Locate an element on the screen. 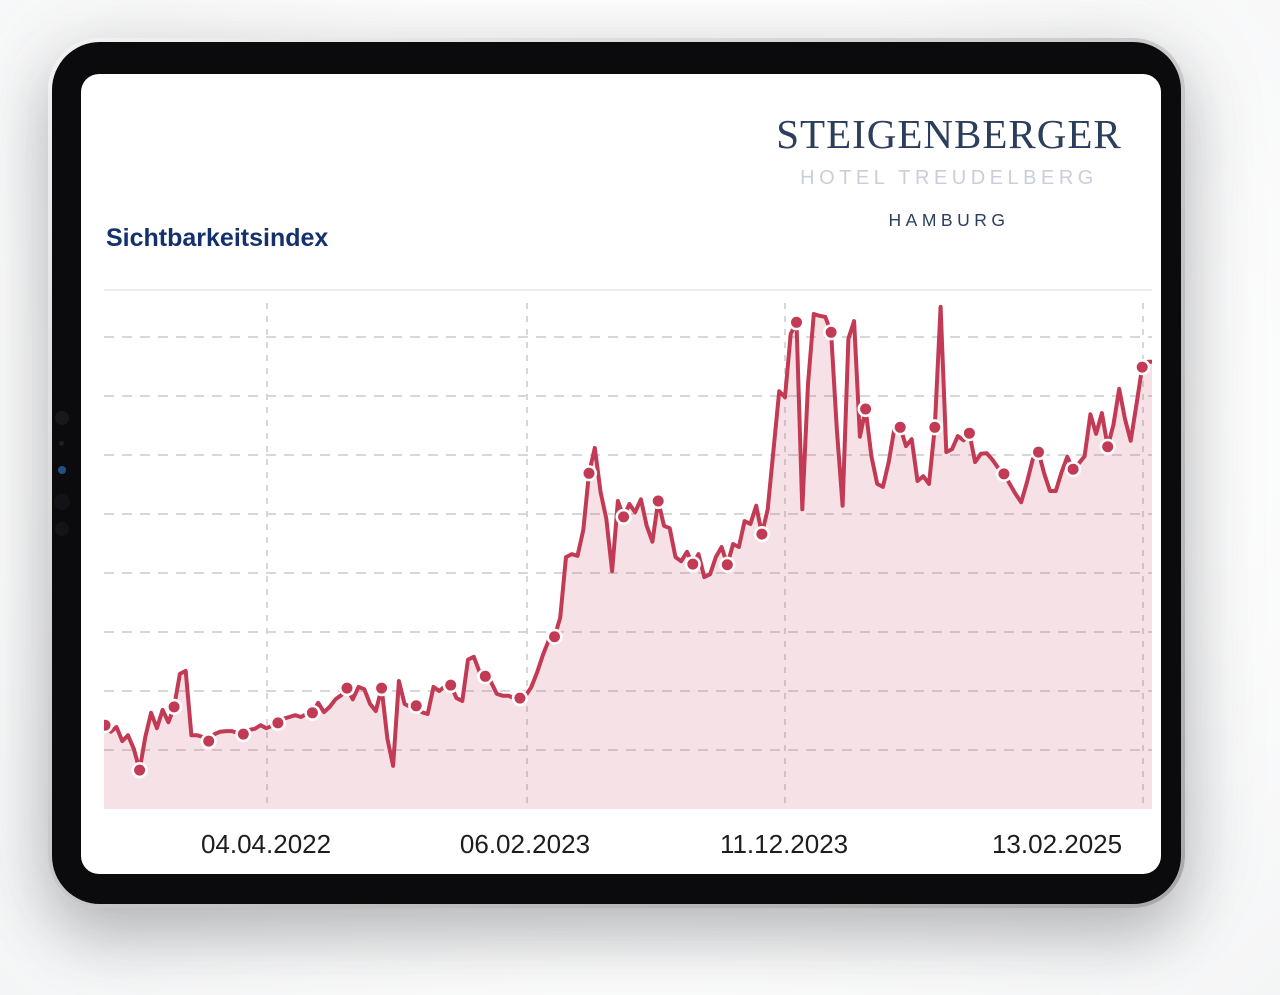  camera-lens-secondary-icon is located at coordinates (62, 529).